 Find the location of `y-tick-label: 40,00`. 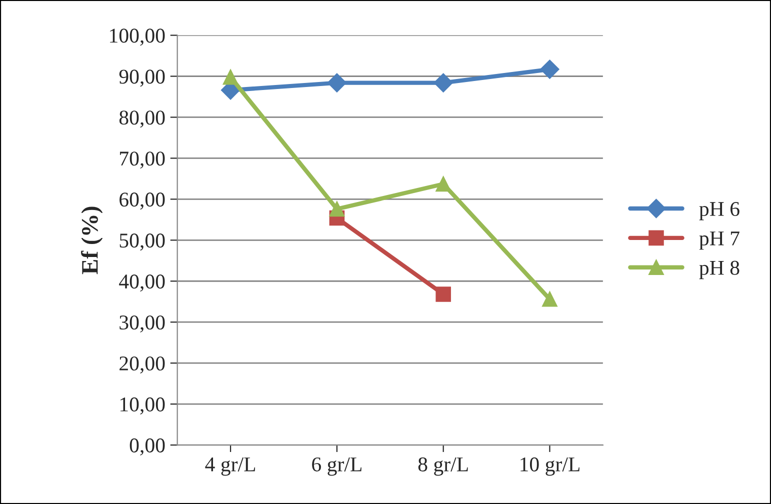

y-tick-label: 40,00 is located at coordinates (142, 283).